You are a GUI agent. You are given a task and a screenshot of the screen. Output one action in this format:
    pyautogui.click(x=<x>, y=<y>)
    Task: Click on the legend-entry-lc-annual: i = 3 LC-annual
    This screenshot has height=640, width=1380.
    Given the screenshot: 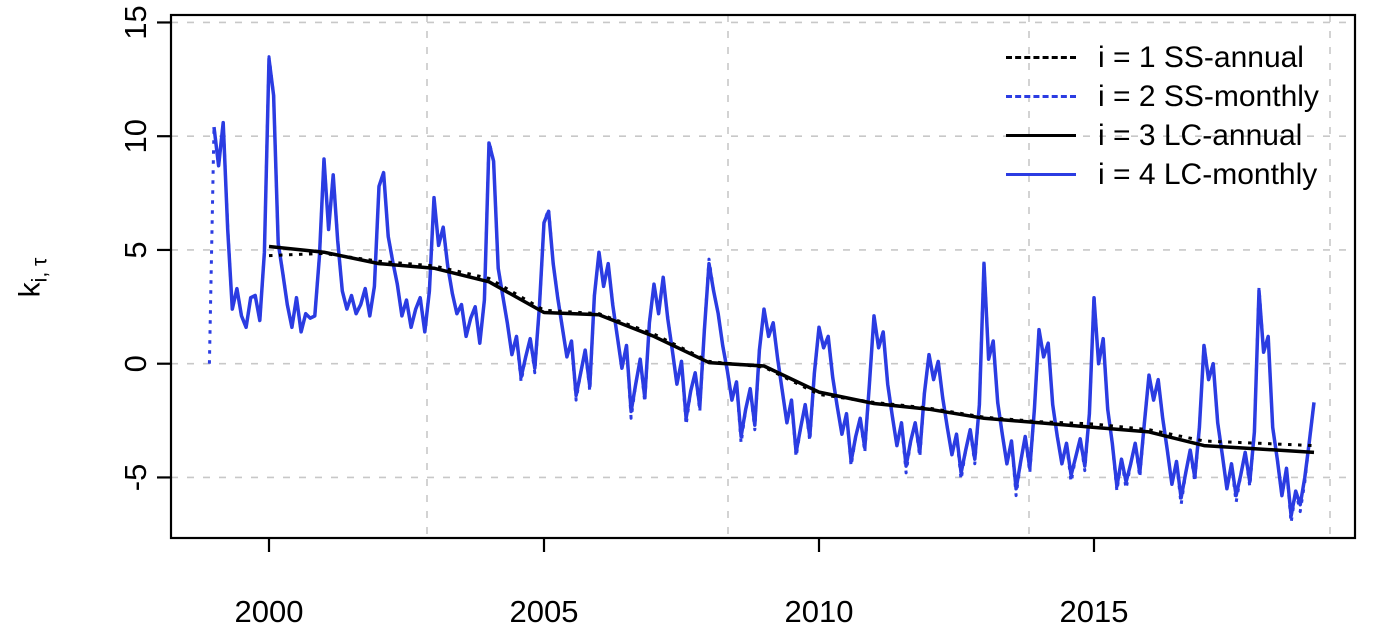 What is the action you would take?
    pyautogui.click(x=1162, y=135)
    